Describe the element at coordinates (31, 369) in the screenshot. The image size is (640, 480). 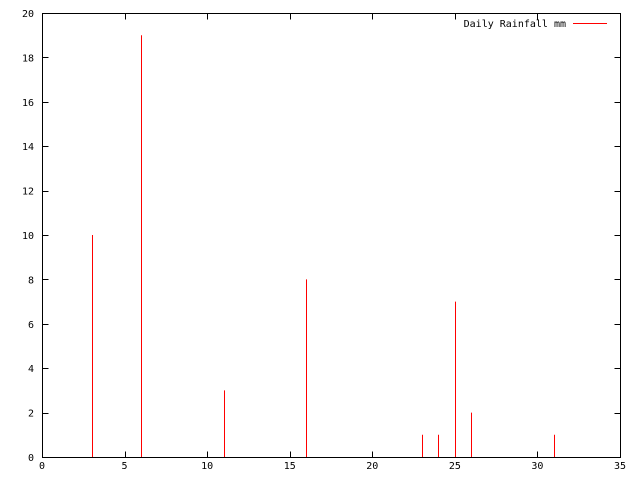
I see `y-tick-label: 4` at that location.